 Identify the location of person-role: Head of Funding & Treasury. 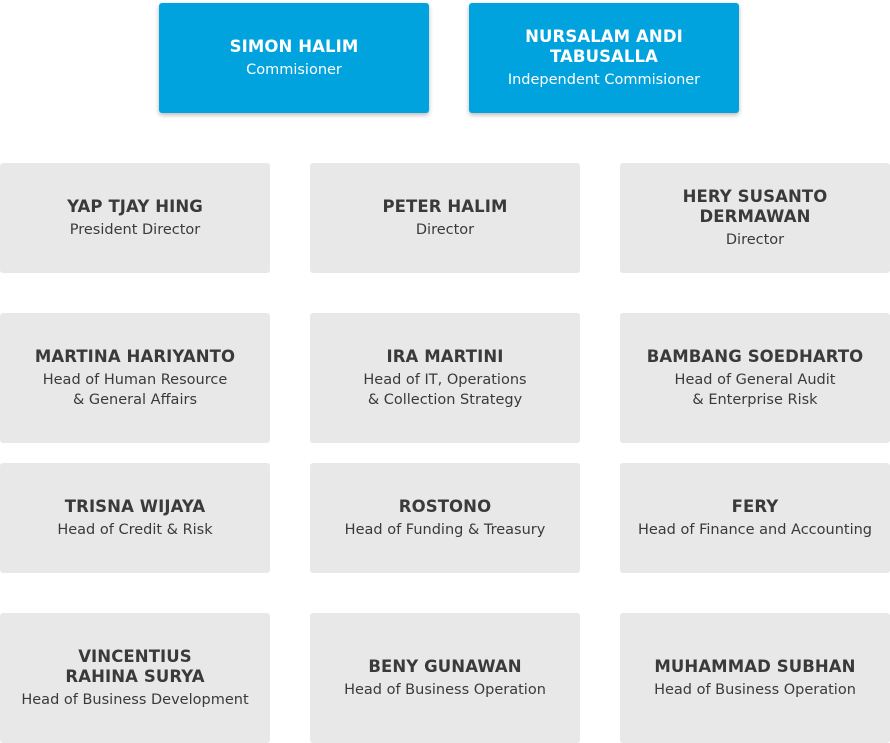
(445, 529).